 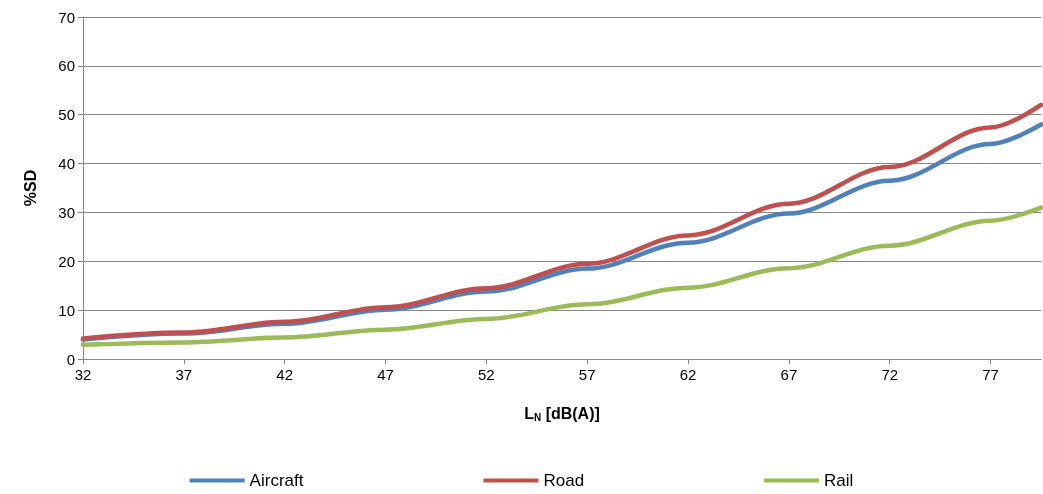 What do you see at coordinates (285, 374) in the screenshot?
I see `x-tick-label: 42` at bounding box center [285, 374].